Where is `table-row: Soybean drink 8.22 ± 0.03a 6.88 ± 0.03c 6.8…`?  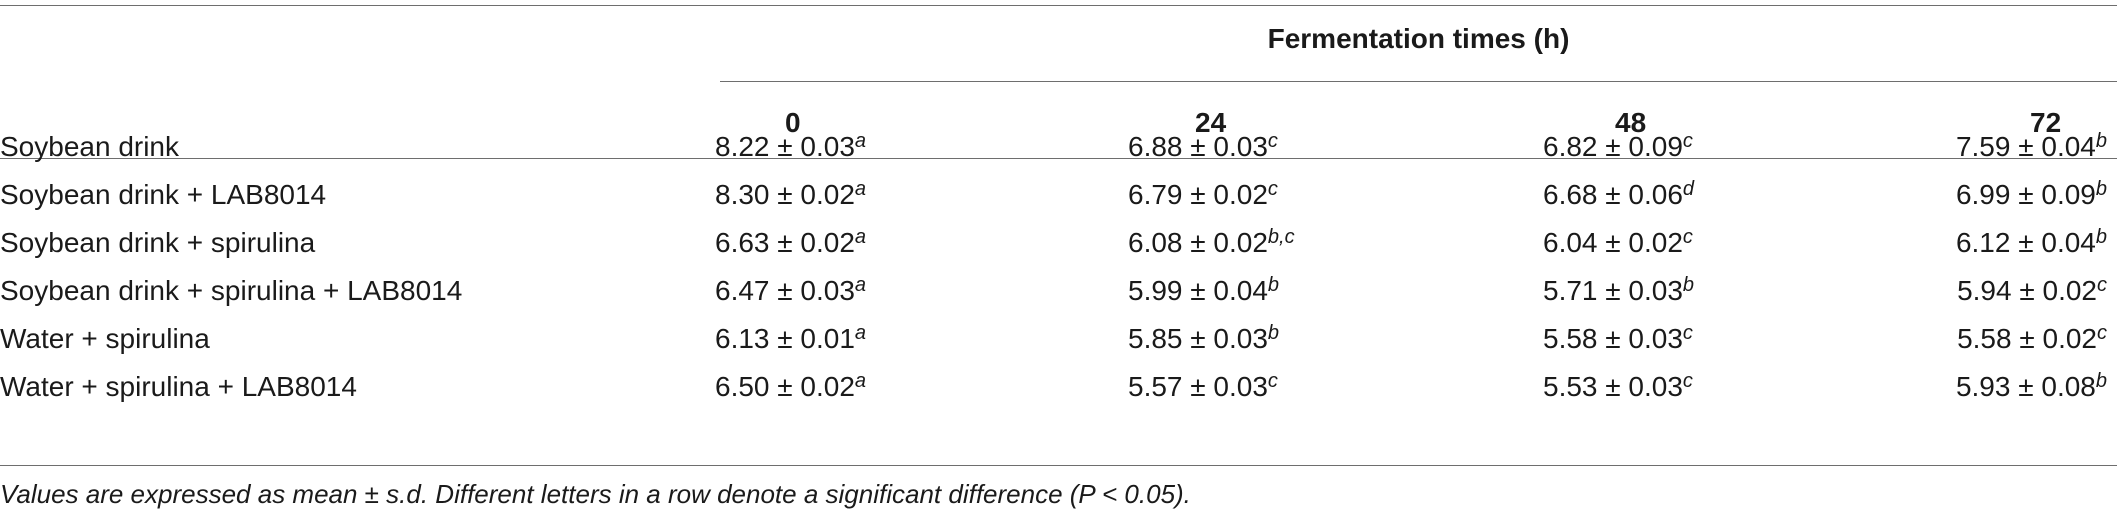 table-row: Soybean drink 8.22 ± 0.03a 6.88 ± 0.03c 6.8… is located at coordinates (1058, 154).